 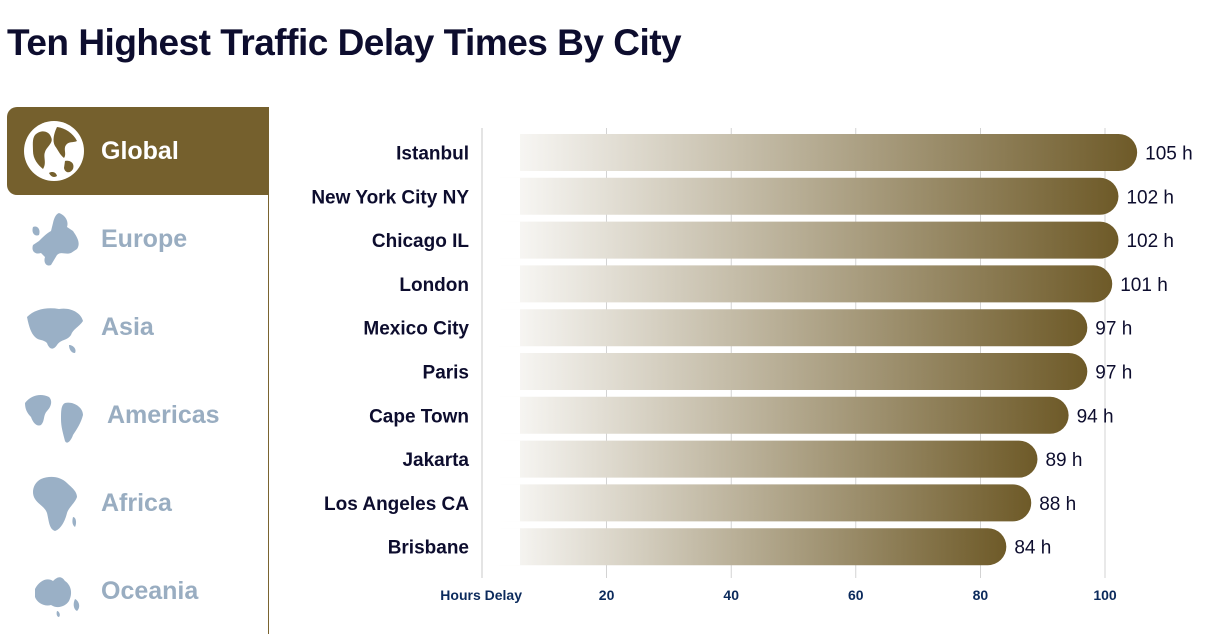 I want to click on europe-map-icon, so click(x=55, y=239).